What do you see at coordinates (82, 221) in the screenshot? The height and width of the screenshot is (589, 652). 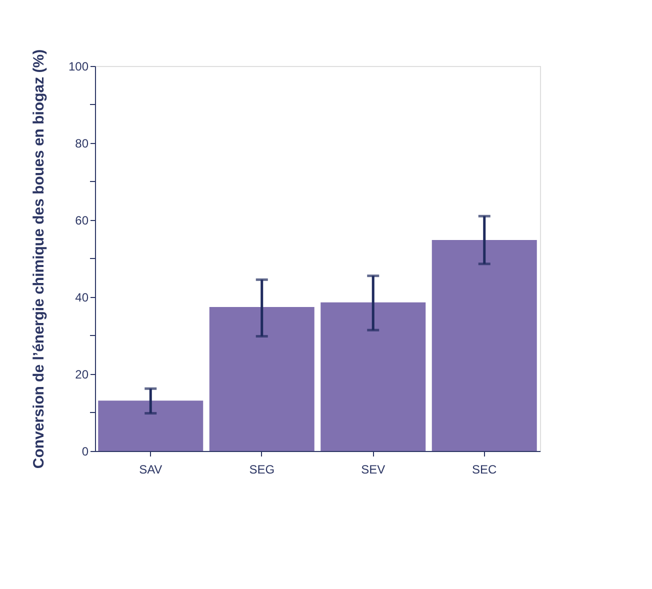 I see `y-tick-label: 60` at bounding box center [82, 221].